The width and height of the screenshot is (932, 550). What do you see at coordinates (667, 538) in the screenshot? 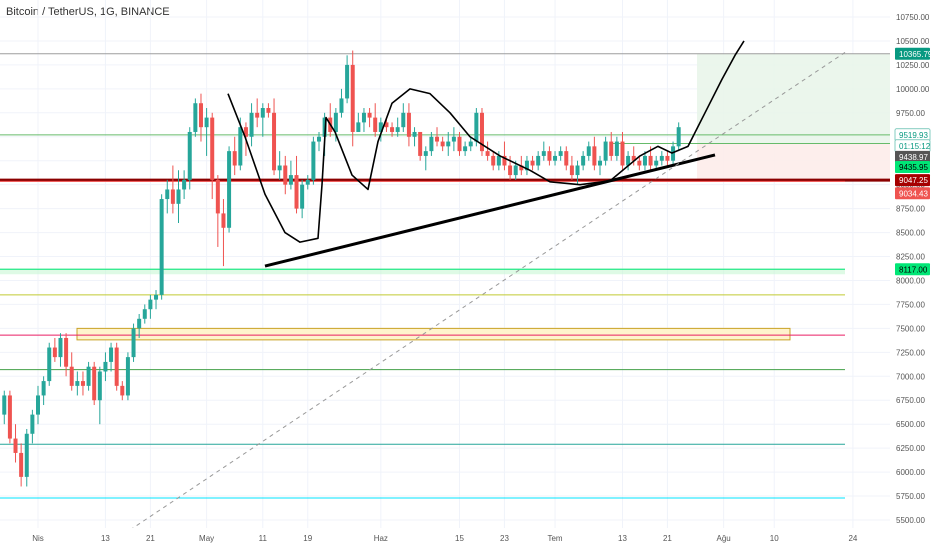
I see `x-tick-label: 21` at bounding box center [667, 538].